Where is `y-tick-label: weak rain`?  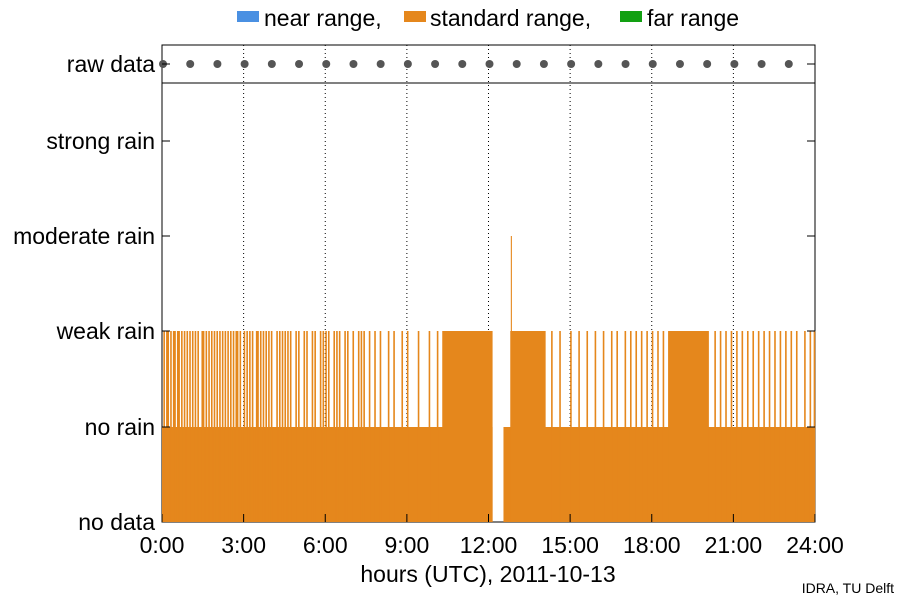 y-tick-label: weak rain is located at coordinates (105, 331).